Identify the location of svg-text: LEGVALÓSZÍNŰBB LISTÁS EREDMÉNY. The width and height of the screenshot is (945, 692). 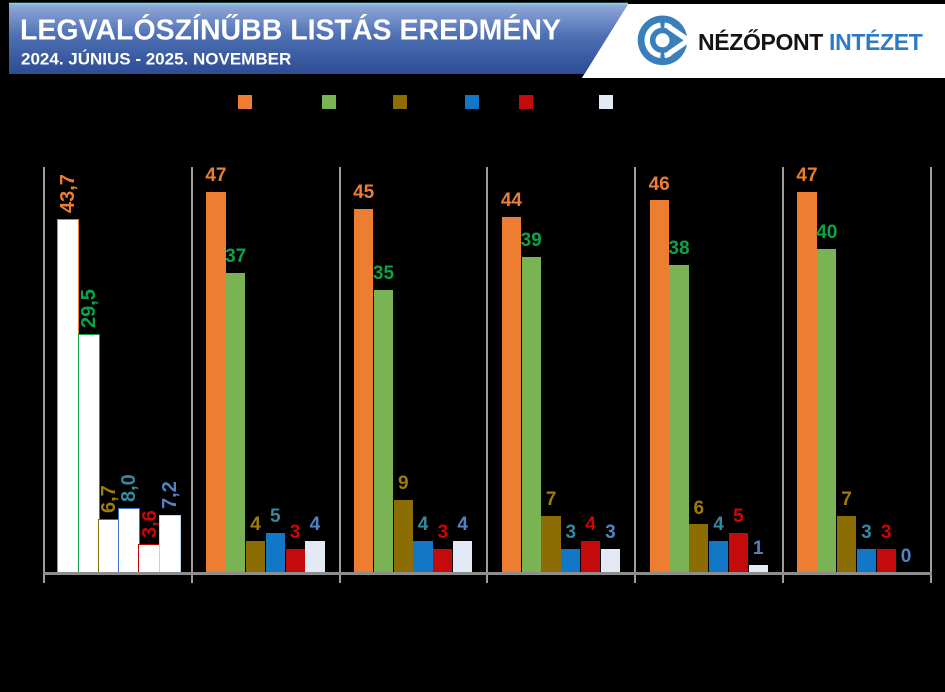
(290, 31).